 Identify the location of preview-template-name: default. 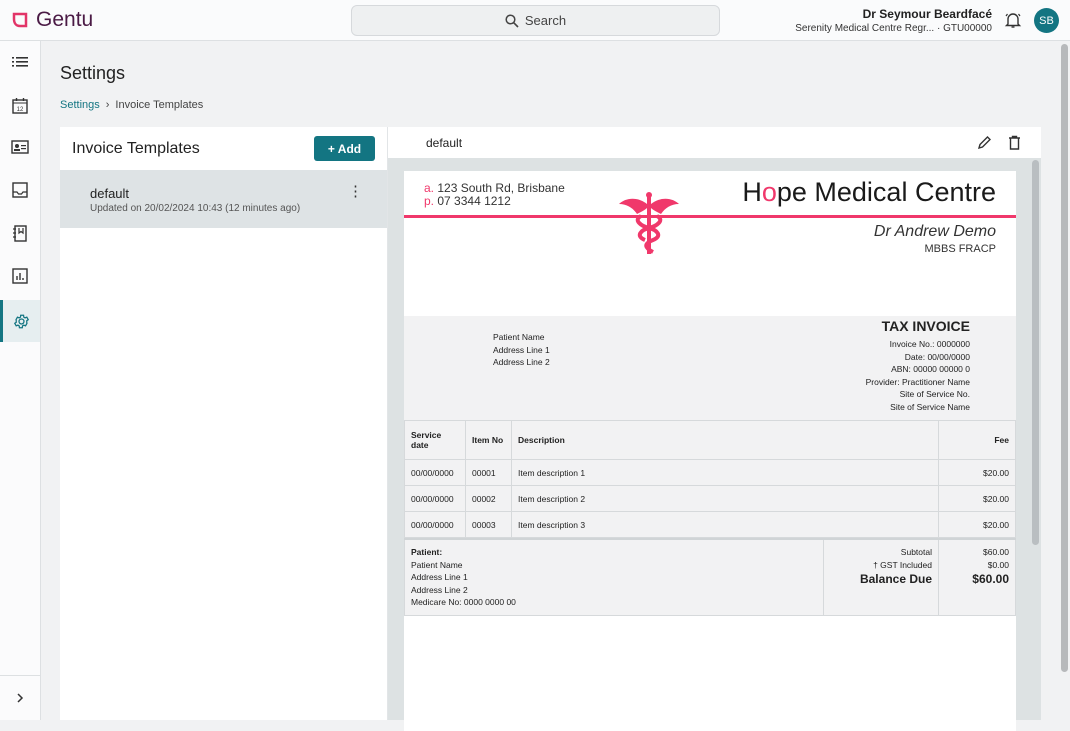
(444, 142).